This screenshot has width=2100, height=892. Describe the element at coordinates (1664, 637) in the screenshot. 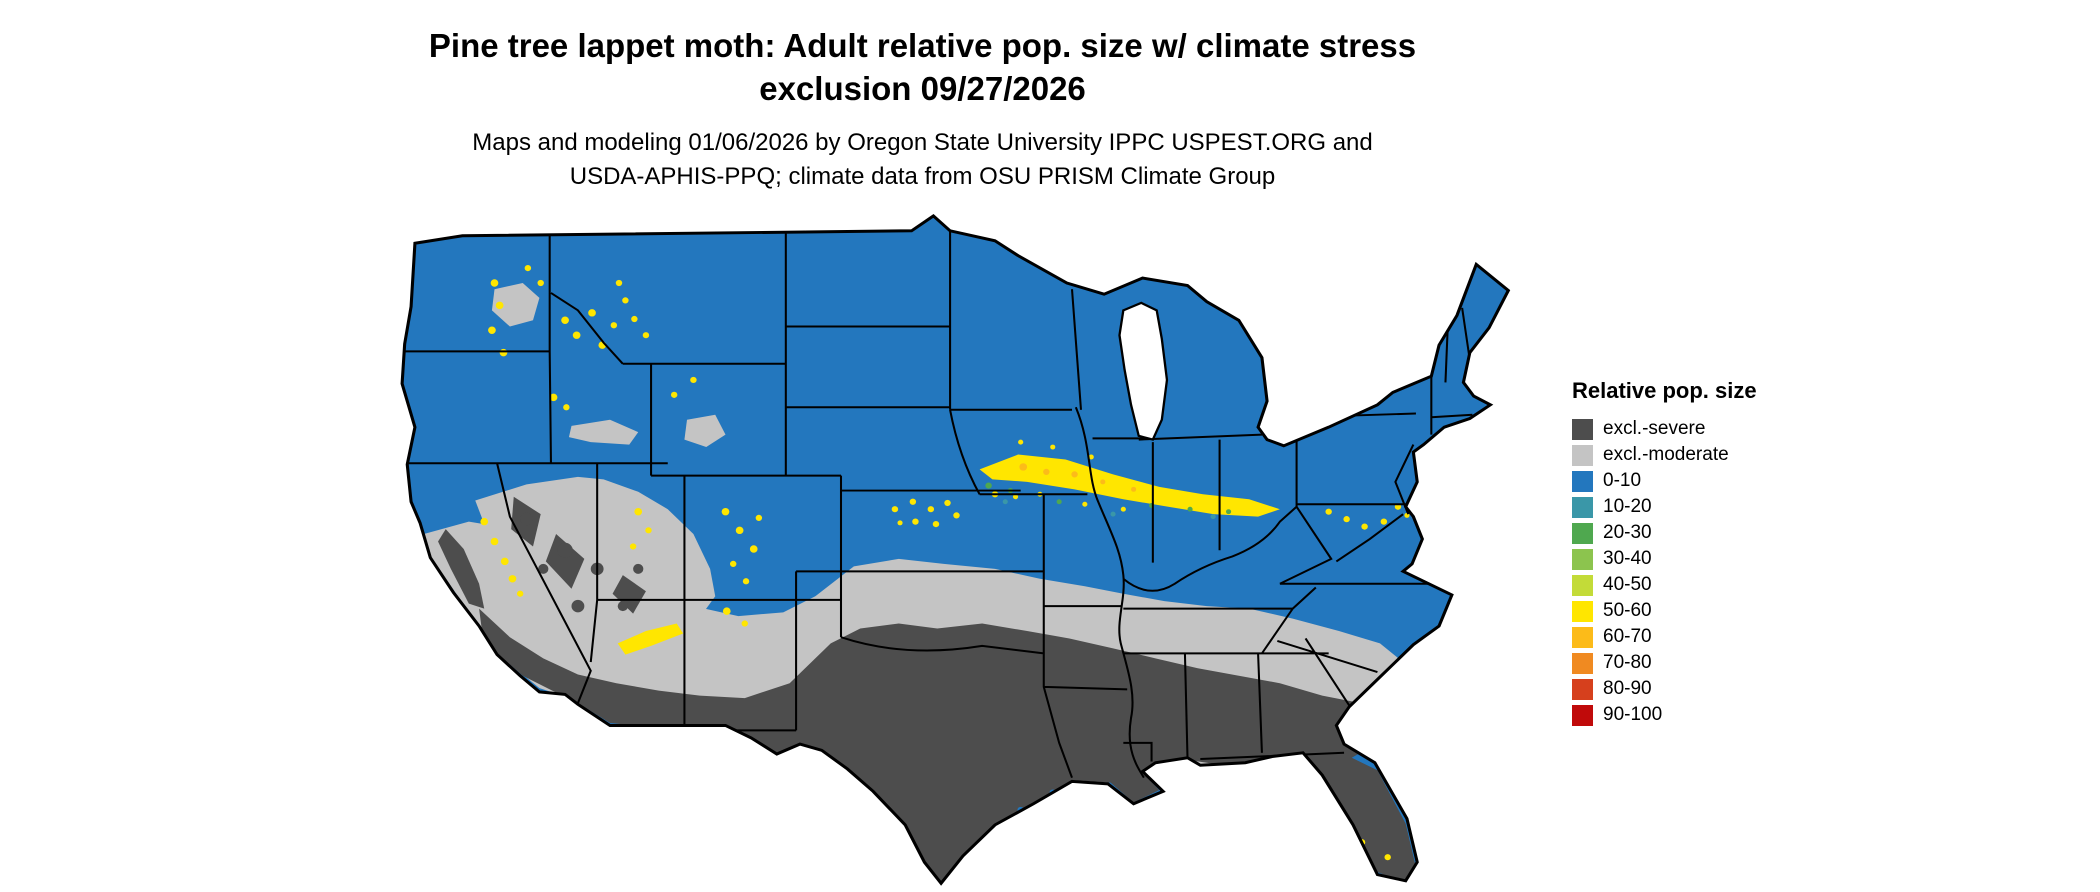

I see `legend-row: 60-70` at that location.